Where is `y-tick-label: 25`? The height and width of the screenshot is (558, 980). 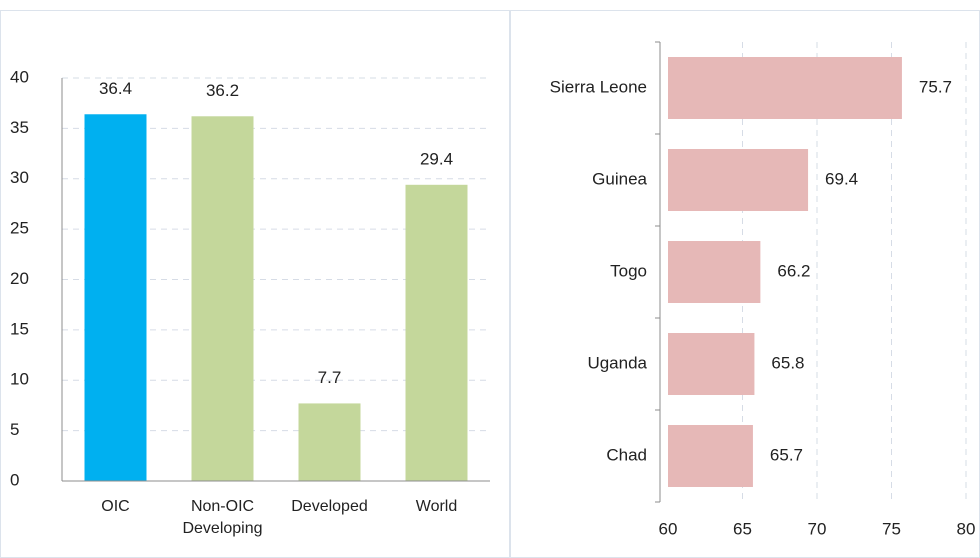 y-tick-label: 25 is located at coordinates (19, 228).